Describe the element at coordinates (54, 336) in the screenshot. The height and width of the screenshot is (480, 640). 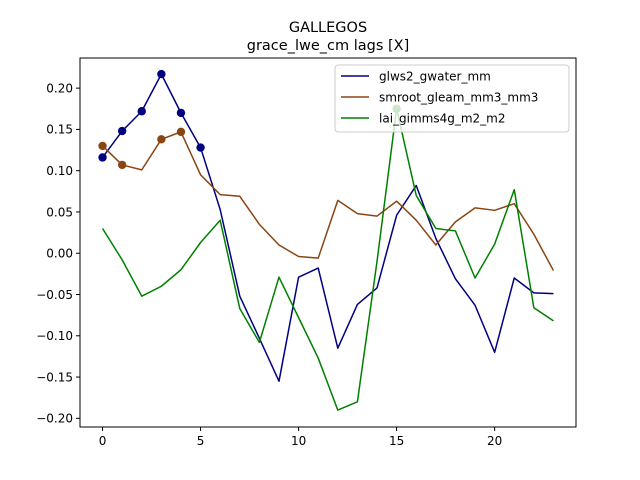
I see `y-tick-label: −0.10` at that location.